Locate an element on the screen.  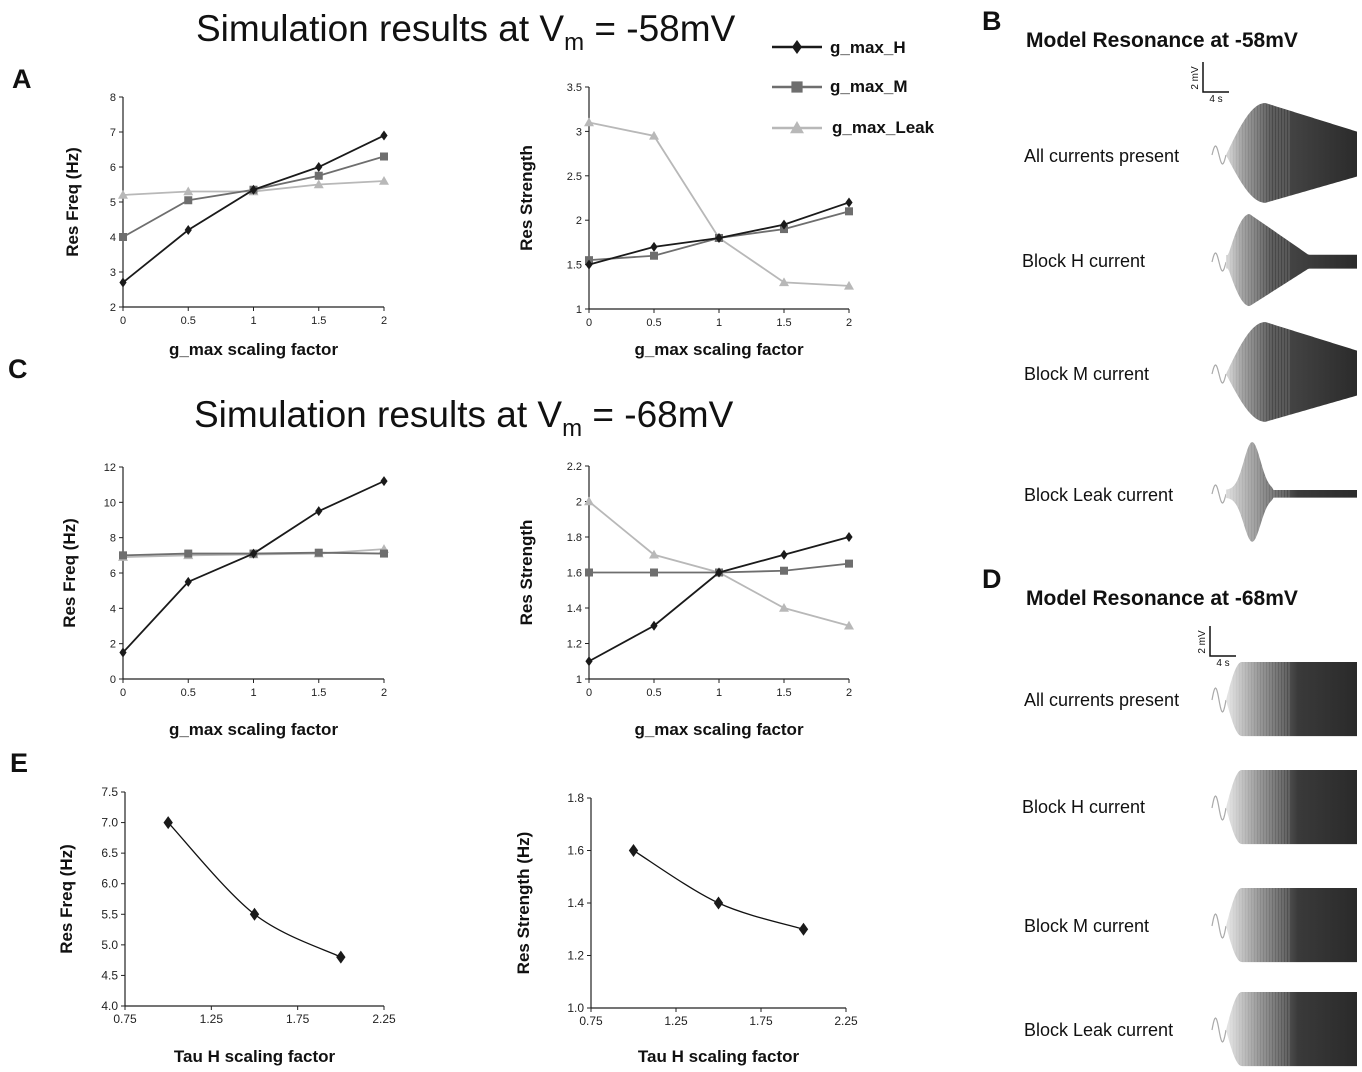
y-tick-label: 5 is located at coordinates (113, 203).